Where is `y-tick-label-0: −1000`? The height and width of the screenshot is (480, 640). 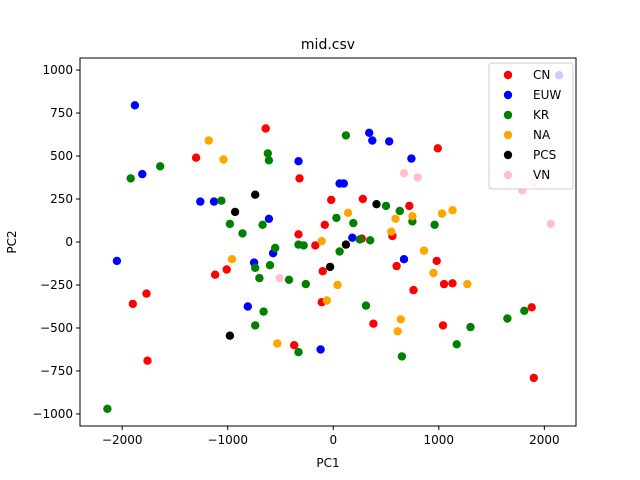
y-tick-label-0: −1000 is located at coordinates (52, 414).